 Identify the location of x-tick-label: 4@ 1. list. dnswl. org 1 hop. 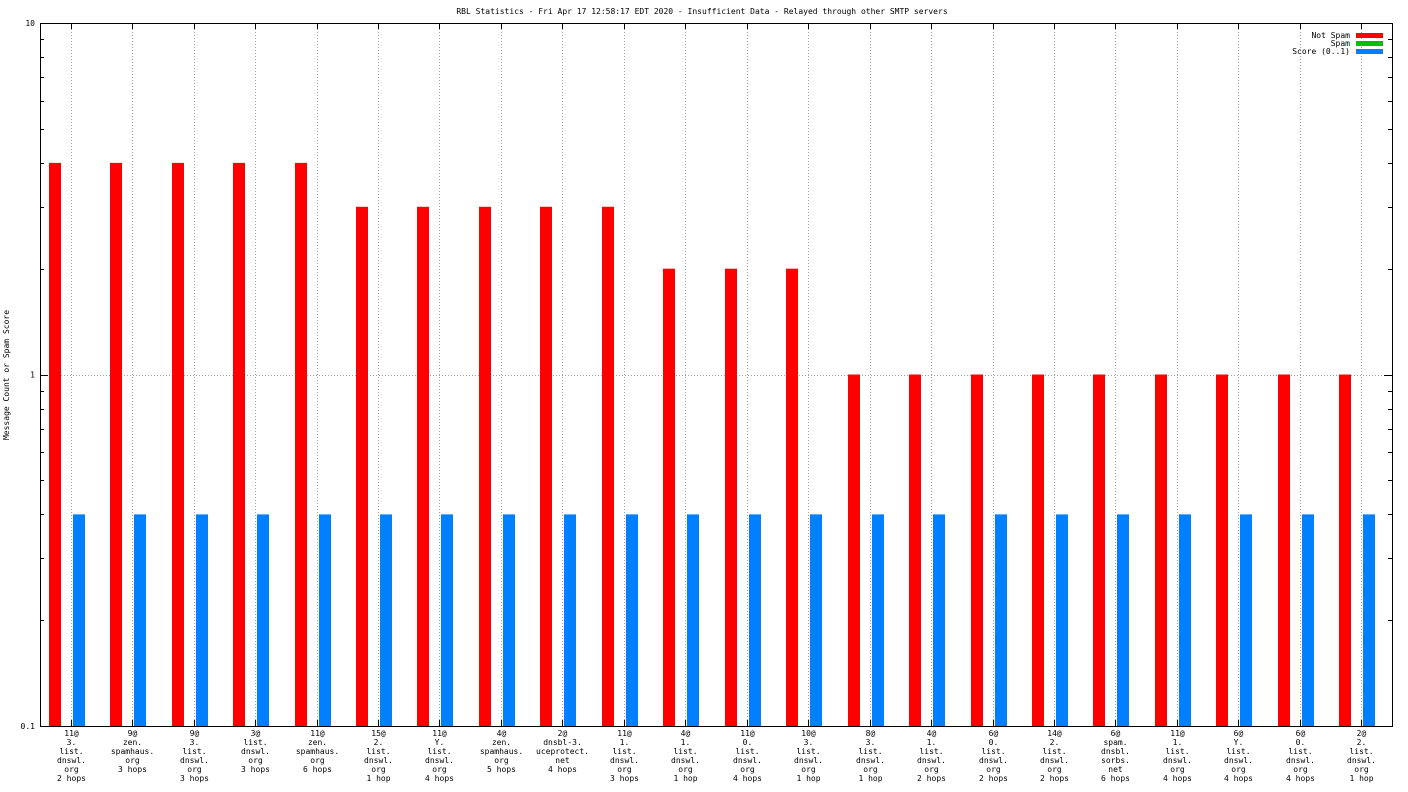
(685, 756).